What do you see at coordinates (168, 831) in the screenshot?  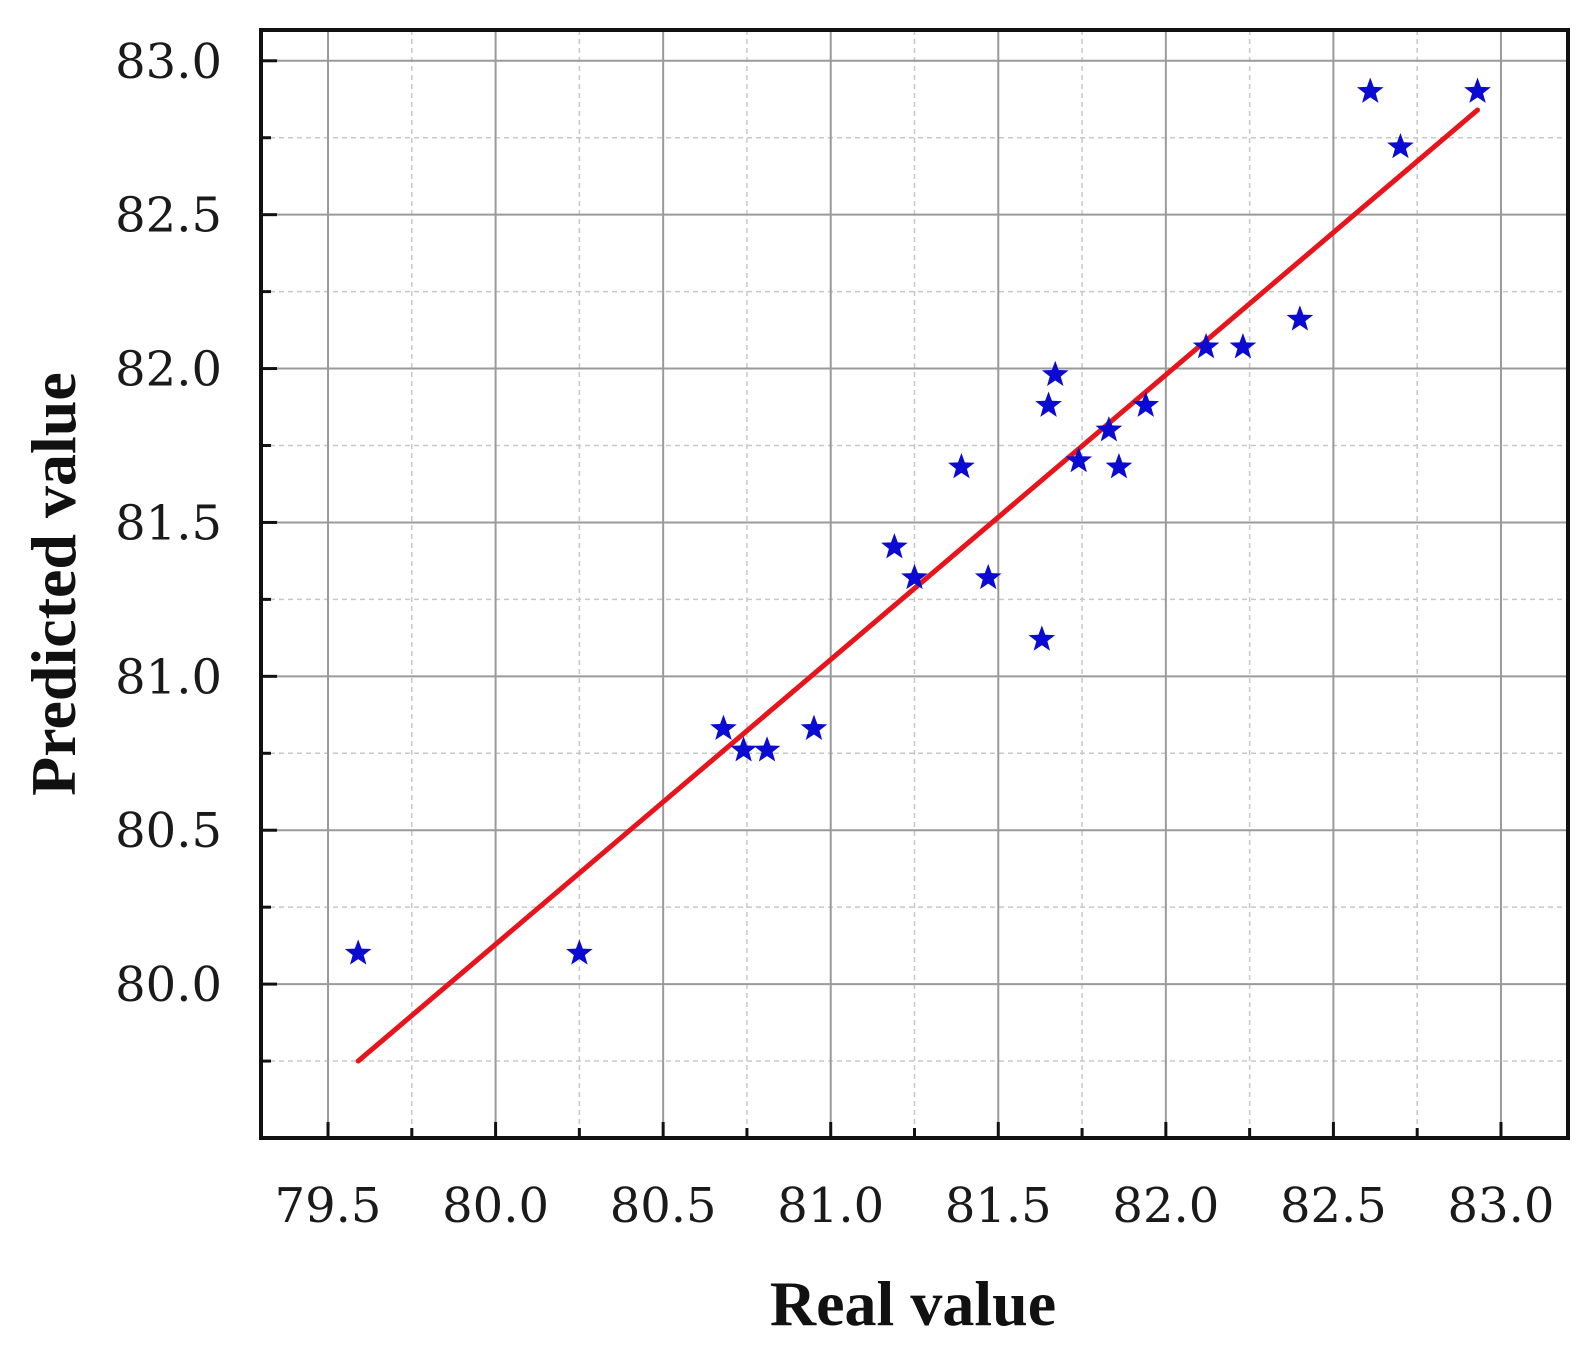 I see `y-tick-label: 80.5` at bounding box center [168, 831].